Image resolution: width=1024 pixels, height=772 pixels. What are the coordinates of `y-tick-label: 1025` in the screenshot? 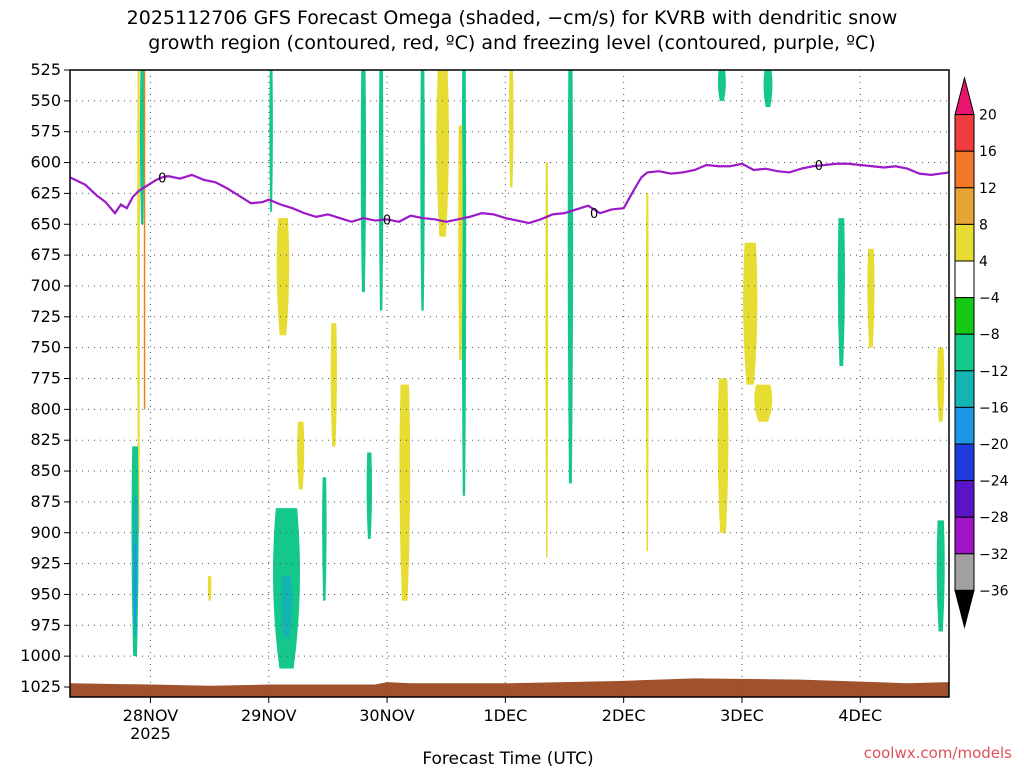 It's located at (40, 686).